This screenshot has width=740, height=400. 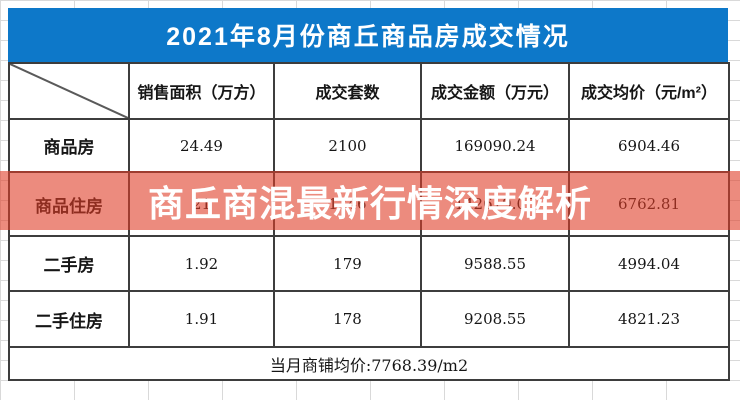 I want to click on table-row-commodity-housing: 商品房 24.49 2100 169090.24 6904.46, so click(x=369, y=145).